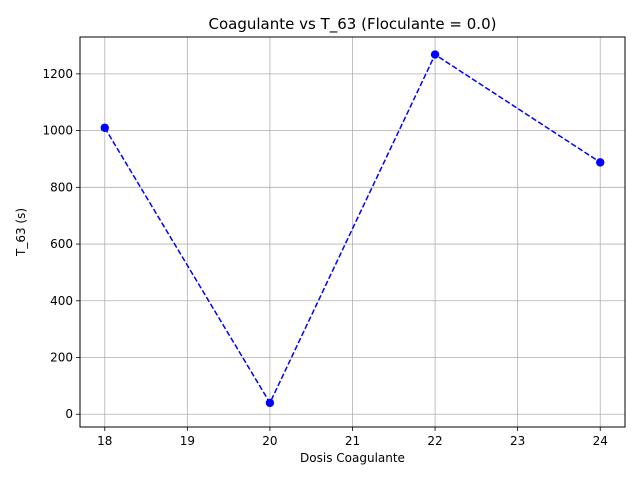  What do you see at coordinates (57, 74) in the screenshot?
I see `y-tick-label: 1200` at bounding box center [57, 74].